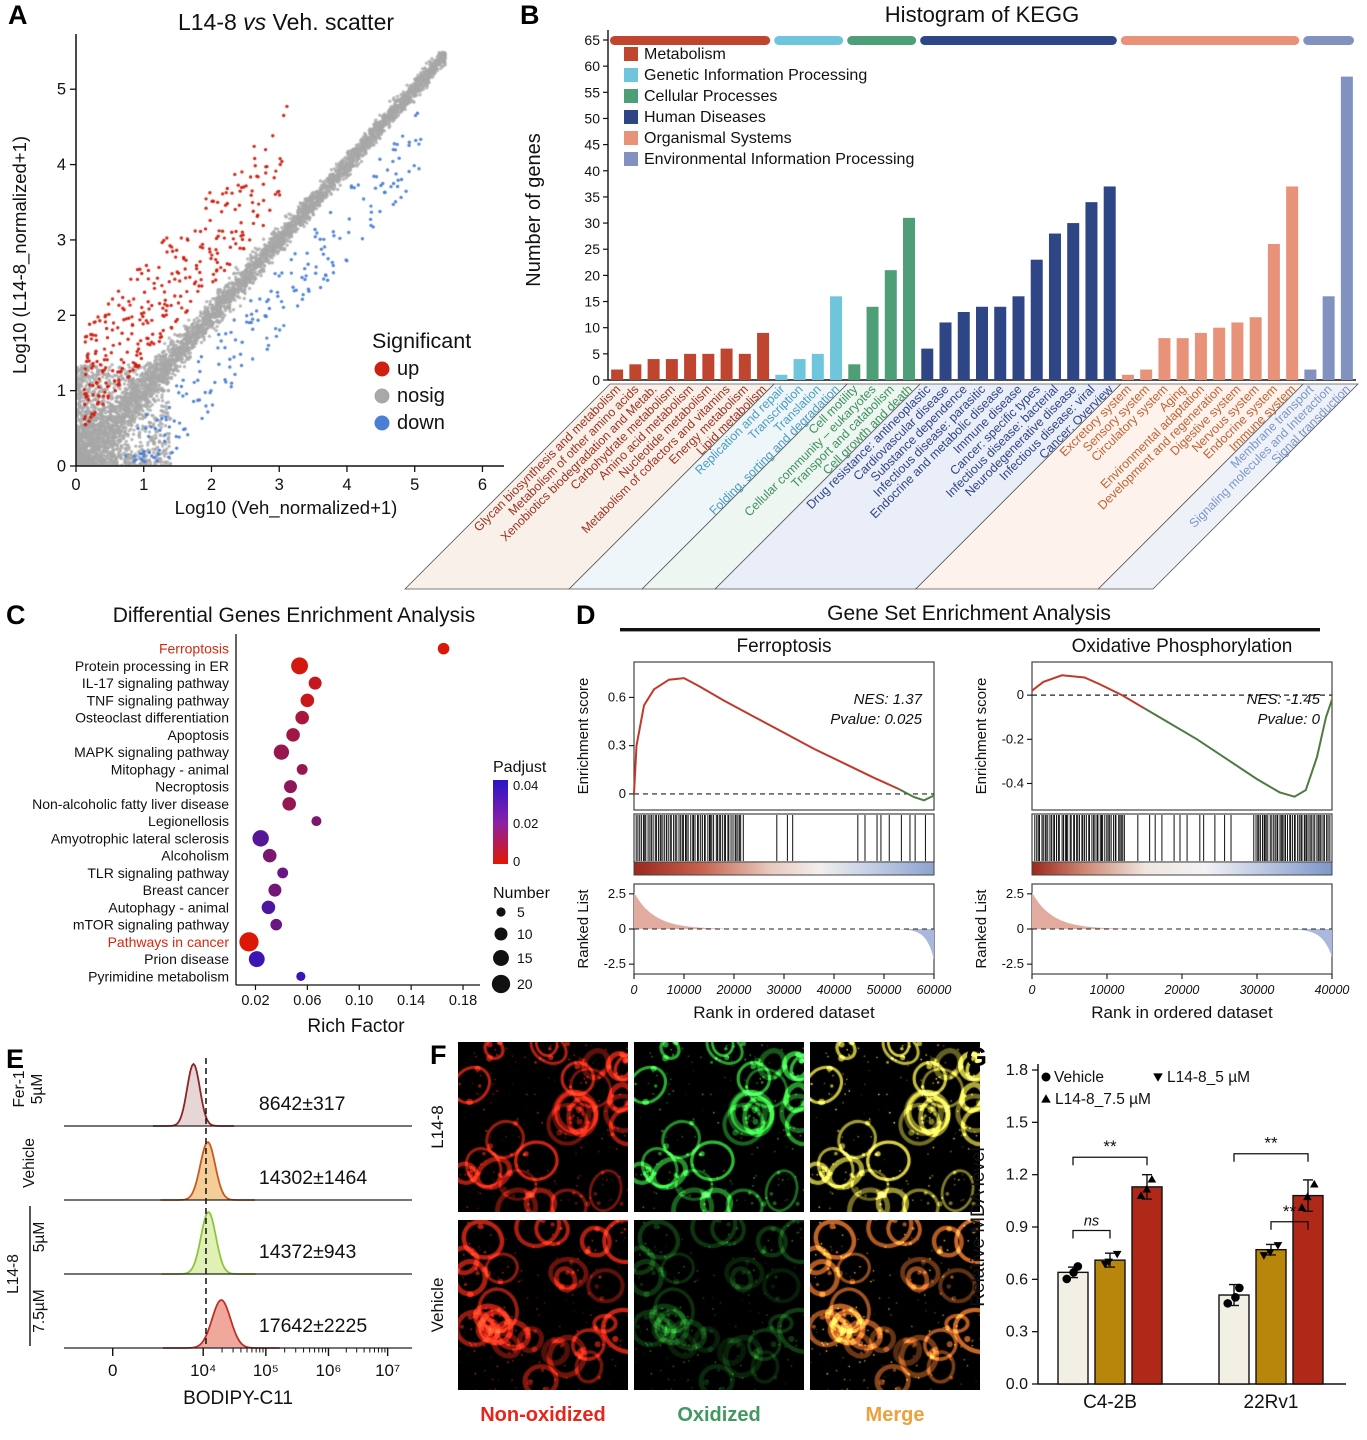 The width and height of the screenshot is (1367, 1440). Describe the element at coordinates (592, 249) in the screenshot. I see `y-tick-label: 25` at that location.